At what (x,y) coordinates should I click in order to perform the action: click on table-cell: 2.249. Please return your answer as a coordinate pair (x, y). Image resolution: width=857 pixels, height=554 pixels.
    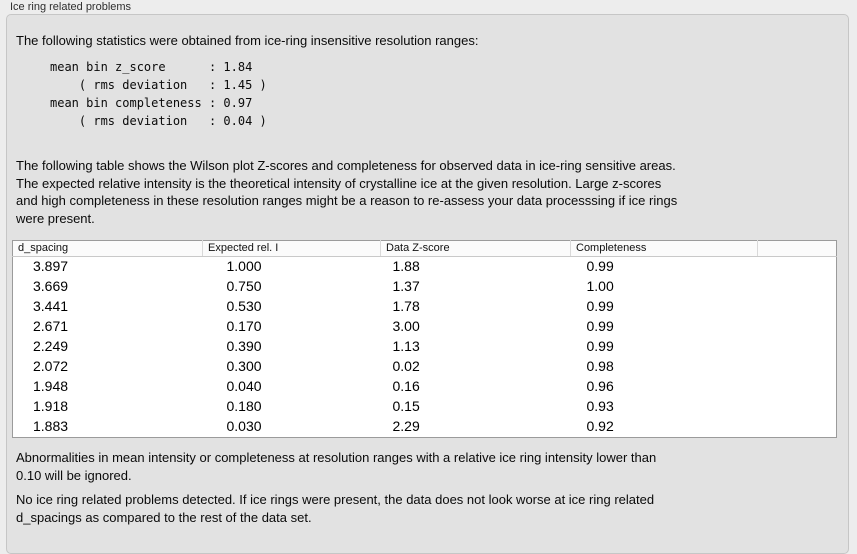
    Looking at the image, I should click on (51, 346).